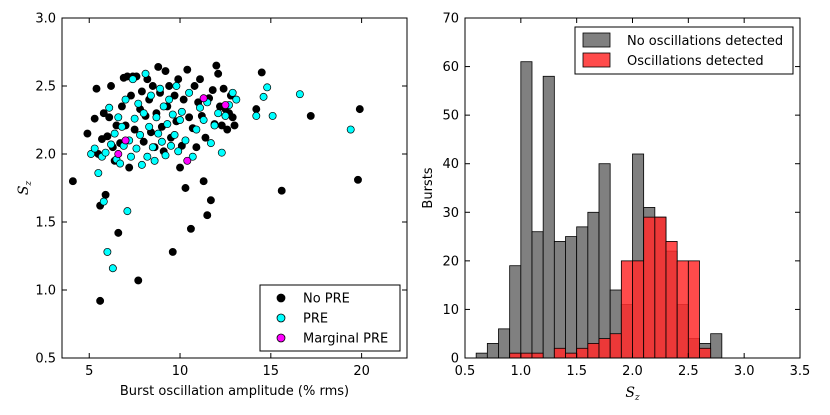 Image resolution: width=830 pixels, height=415 pixels. Describe the element at coordinates (428, 187) in the screenshot. I see `histogram-ylabel: Bursts` at that location.